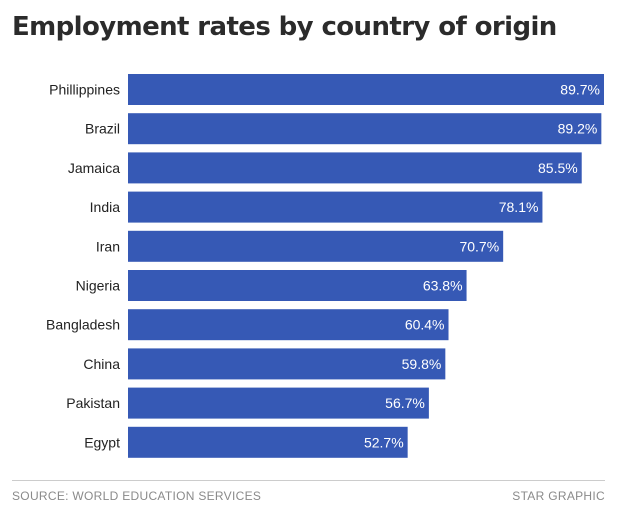 The width and height of the screenshot is (629, 512). What do you see at coordinates (102, 129) in the screenshot?
I see `category-label-brazil: Brazil` at bounding box center [102, 129].